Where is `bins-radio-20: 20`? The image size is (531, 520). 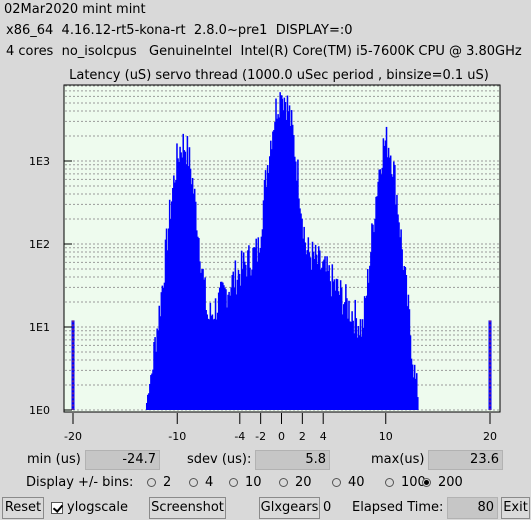 bins-radio-20: 20 is located at coordinates (295, 482).